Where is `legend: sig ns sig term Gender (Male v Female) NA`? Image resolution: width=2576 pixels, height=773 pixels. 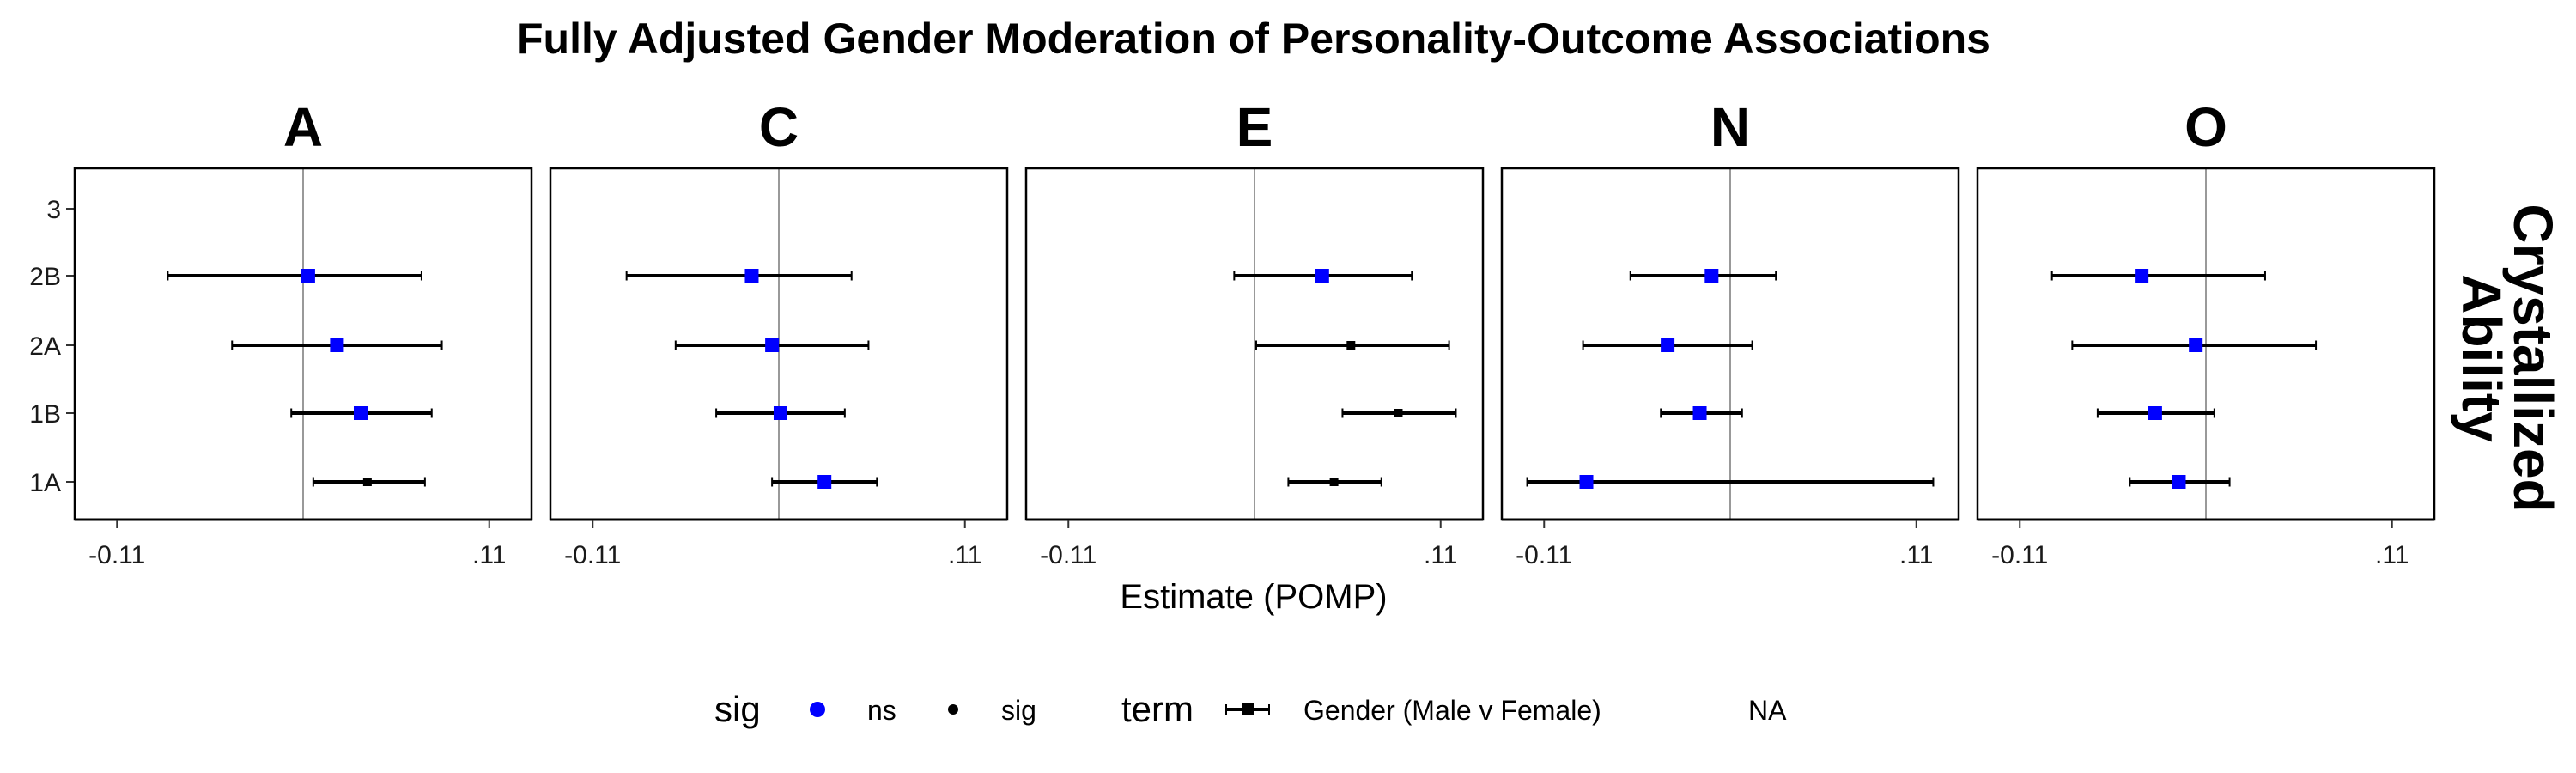 legend: sig ns sig term Gender (Male v Female) NA is located at coordinates (1250, 709).